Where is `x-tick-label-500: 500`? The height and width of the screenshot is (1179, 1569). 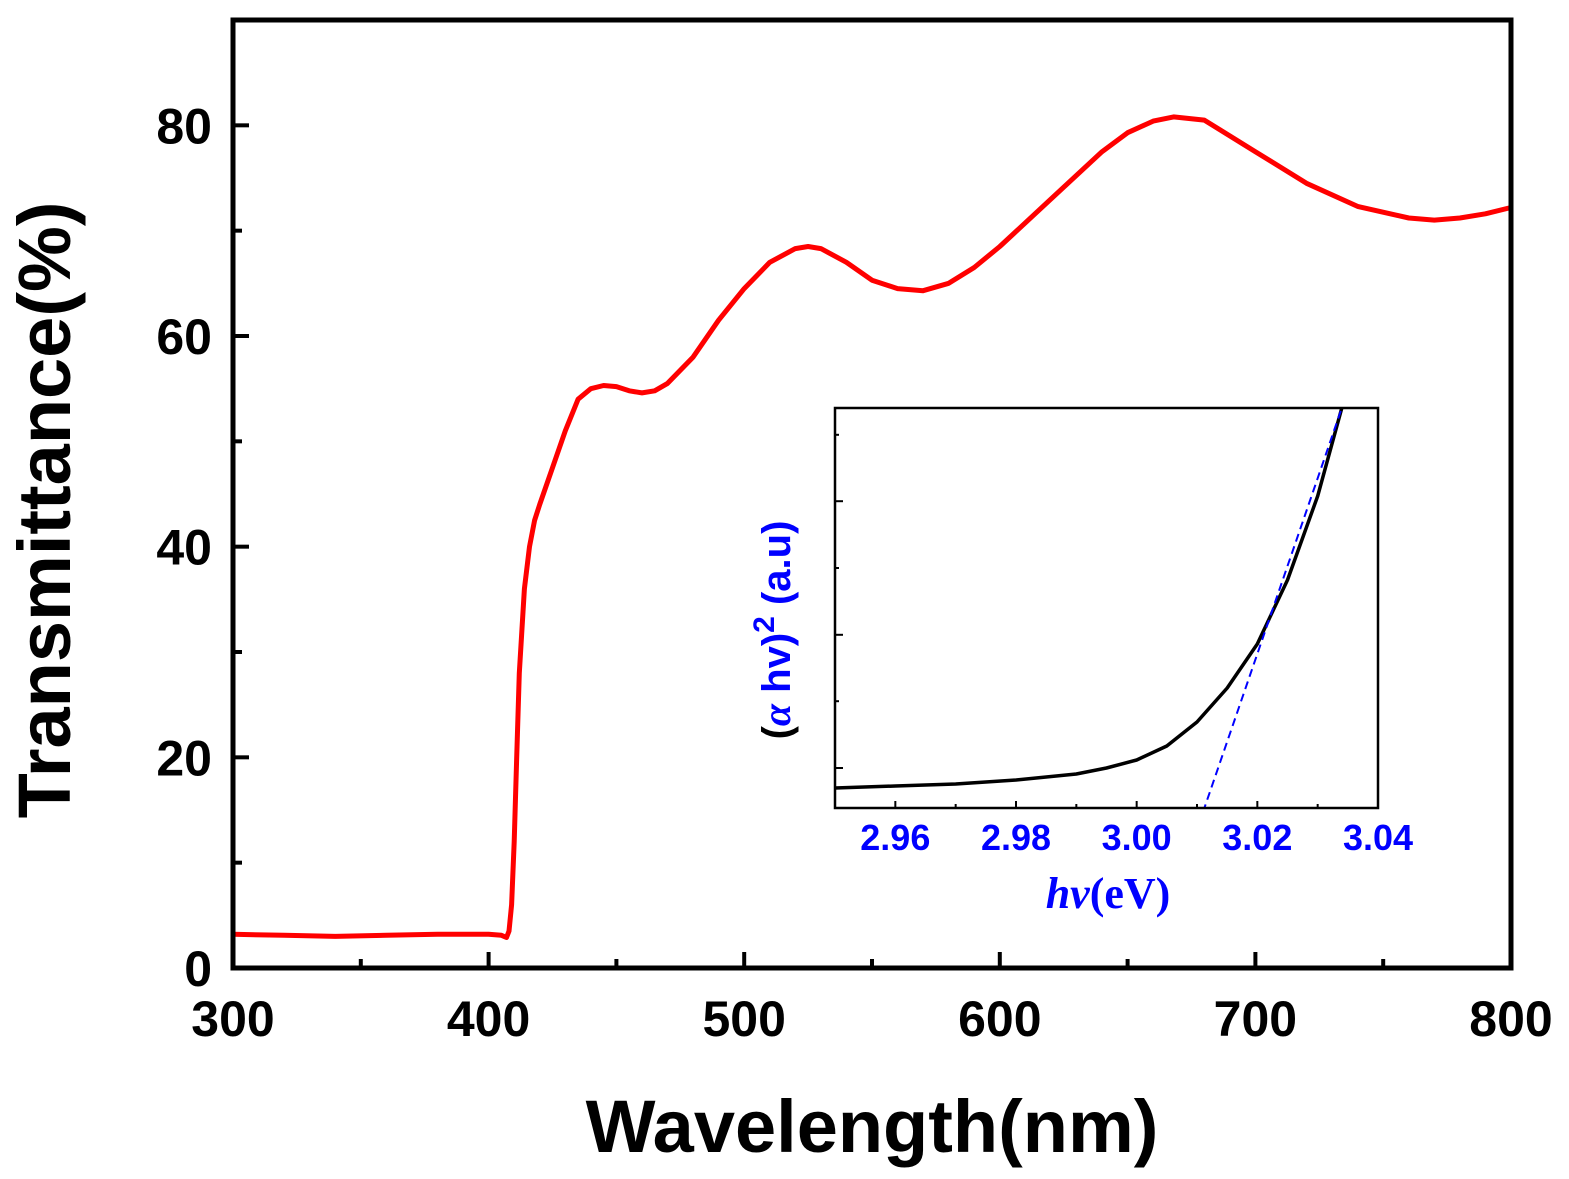 x-tick-label-500: 500 is located at coordinates (743, 1019).